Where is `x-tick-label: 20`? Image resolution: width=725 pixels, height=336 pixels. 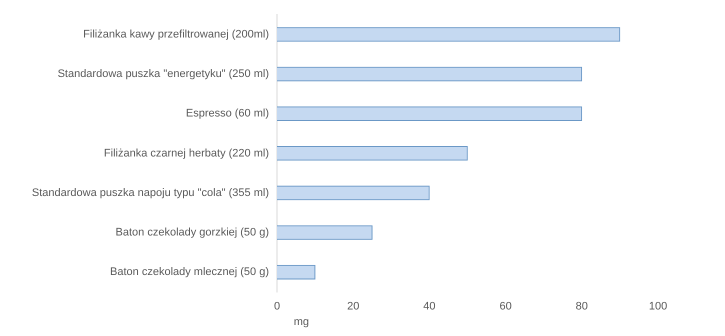 x-tick-label: 20 is located at coordinates (353, 306).